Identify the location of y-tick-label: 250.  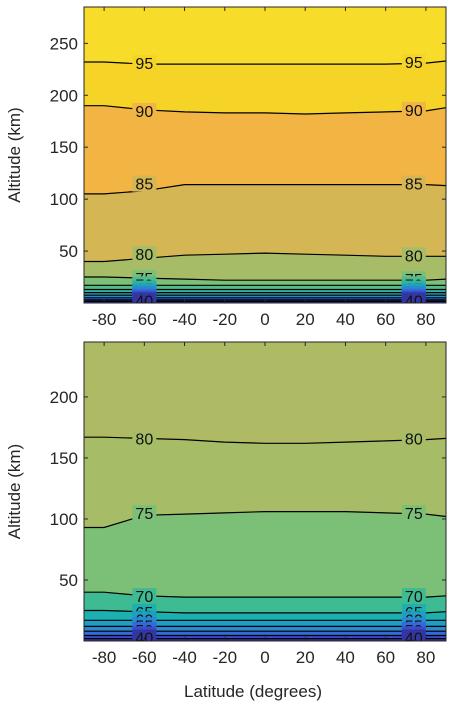
(64, 43).